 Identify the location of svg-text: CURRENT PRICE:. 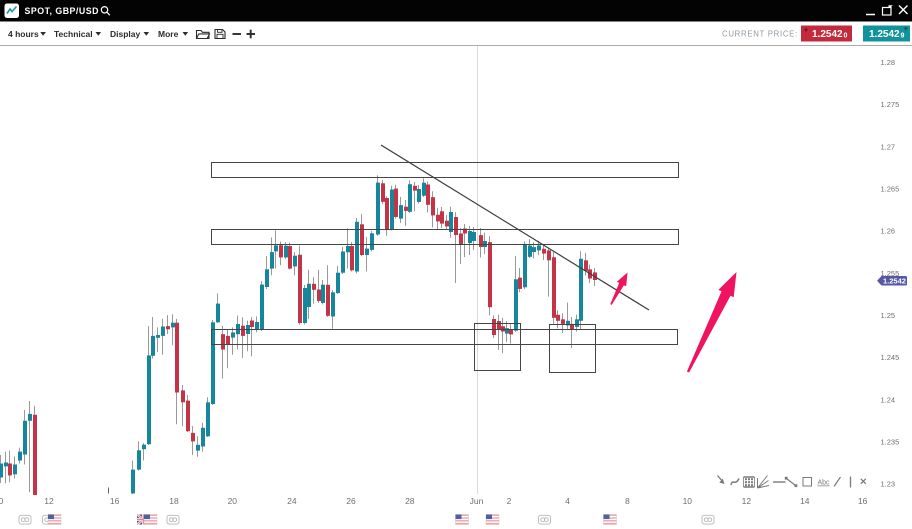
(760, 34).